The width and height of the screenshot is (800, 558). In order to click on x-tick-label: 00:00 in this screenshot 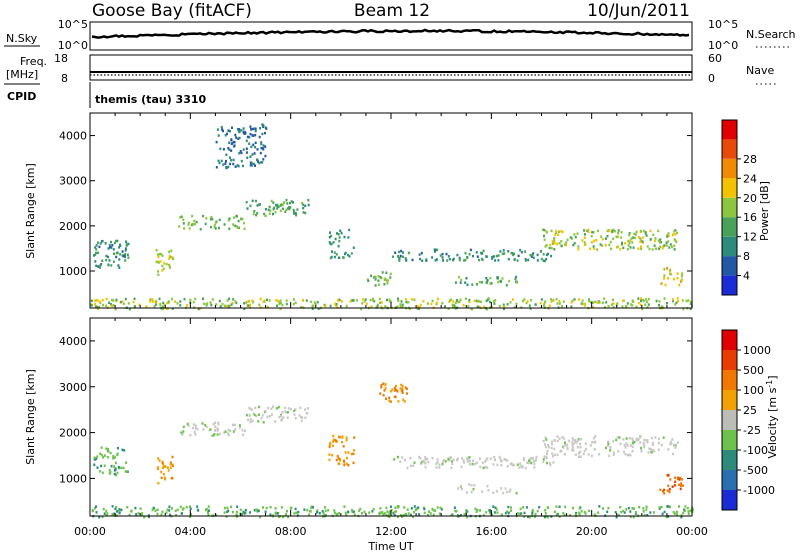, I will do `click(692, 531)`.